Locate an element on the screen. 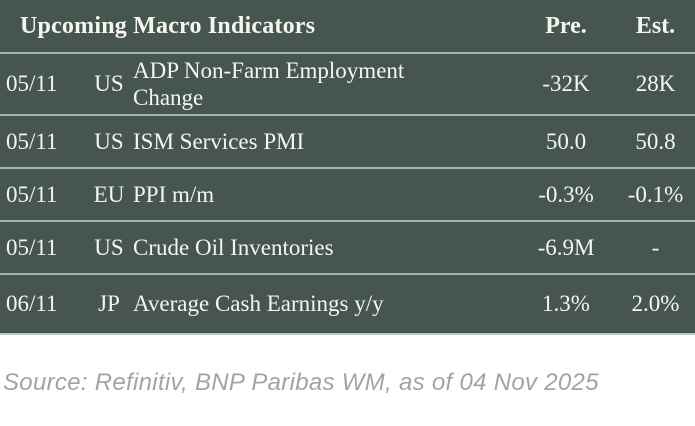 The width and height of the screenshot is (695, 426). estimate-value-cell: 2.0% is located at coordinates (655, 303).